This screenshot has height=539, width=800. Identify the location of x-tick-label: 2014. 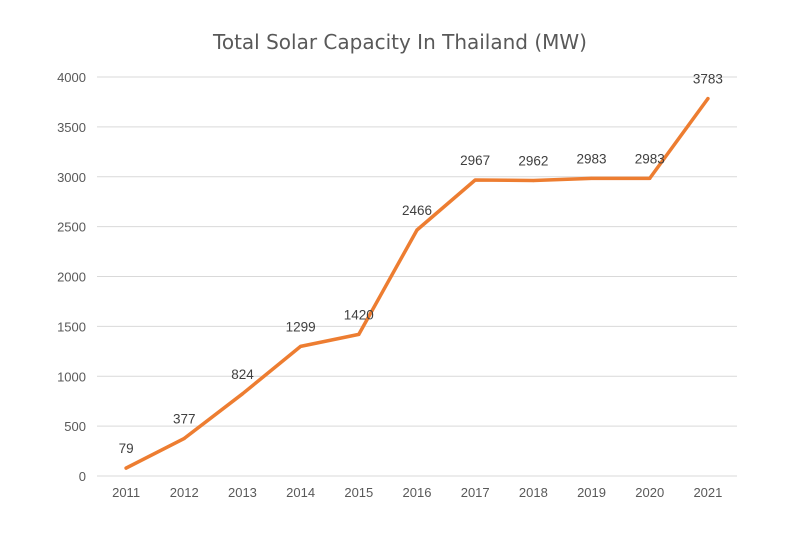
(300, 492).